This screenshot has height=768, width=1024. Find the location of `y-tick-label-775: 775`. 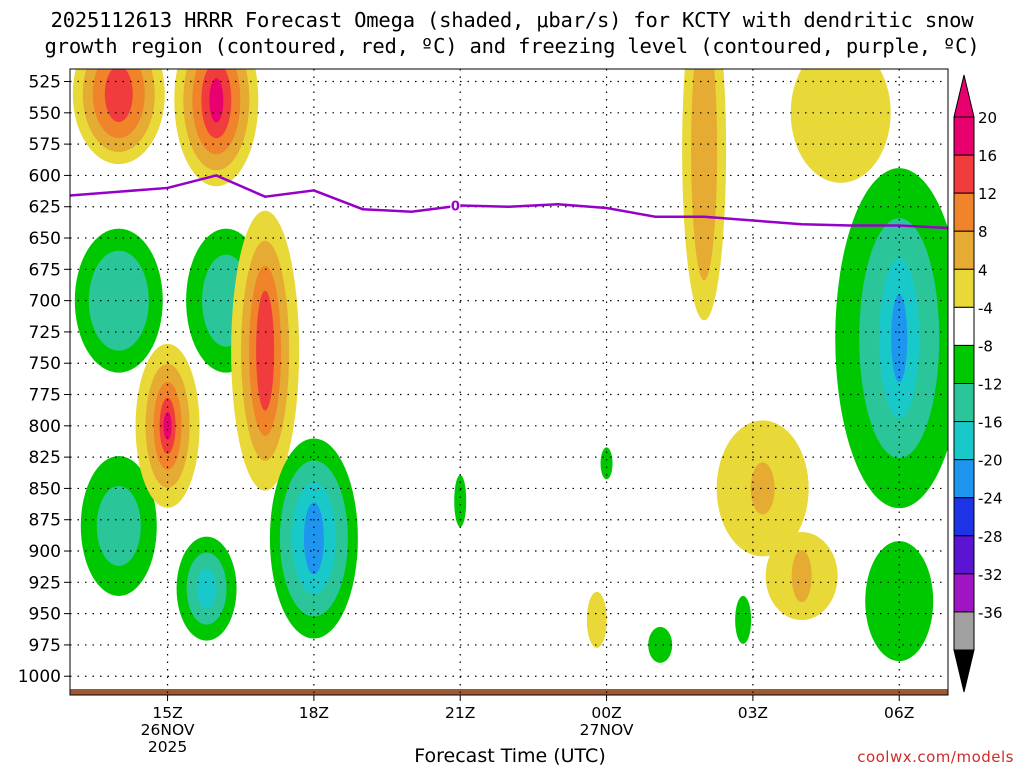

y-tick-label-775: 775 is located at coordinates (45, 396).